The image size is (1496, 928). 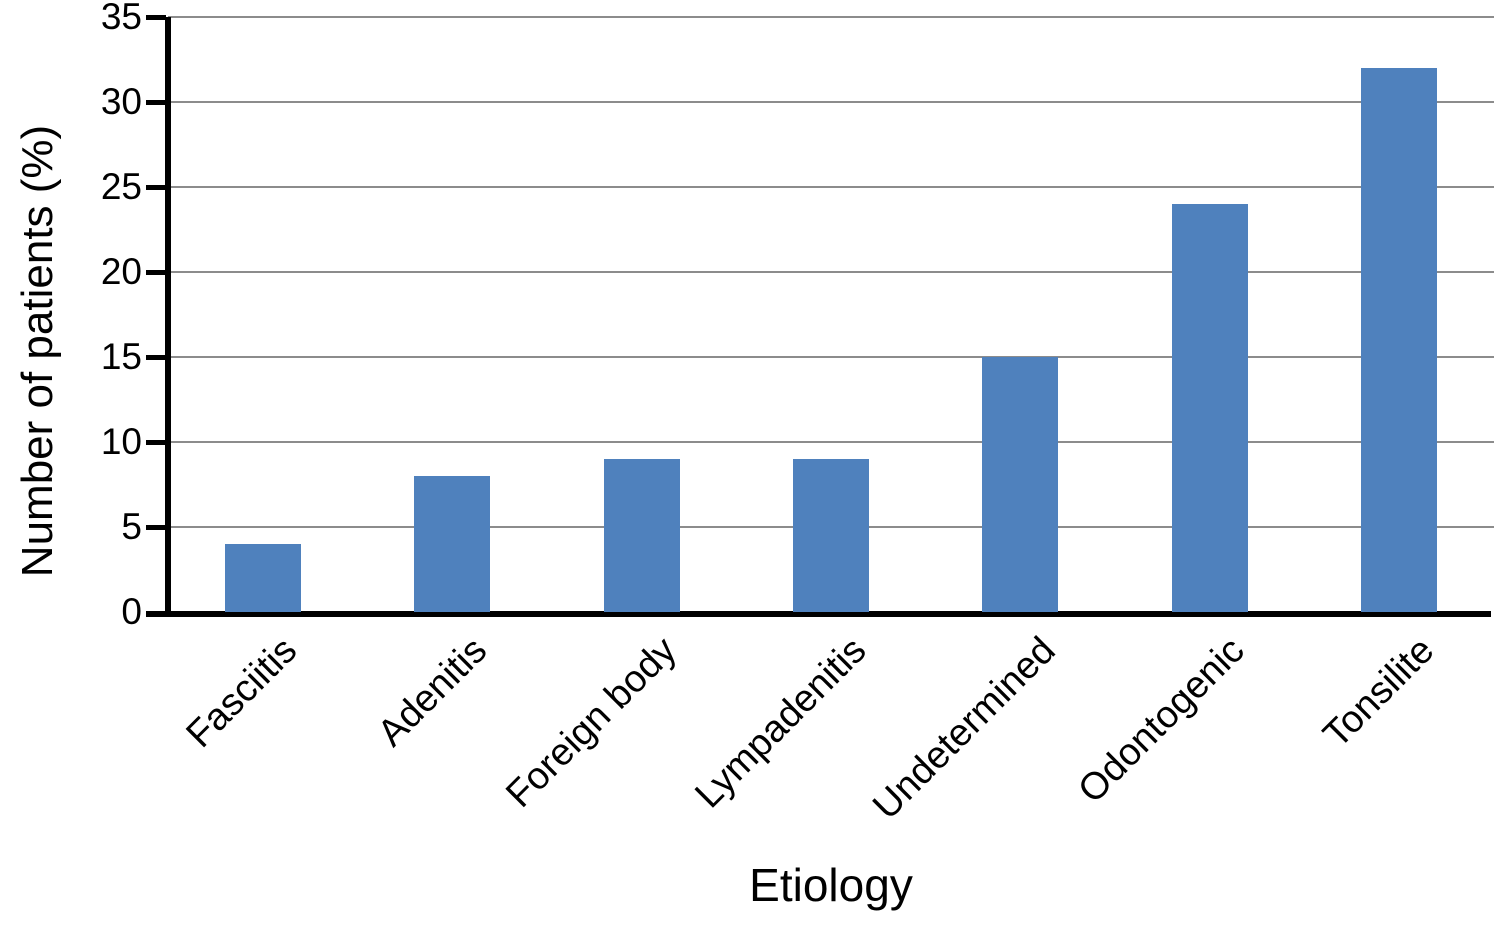 I want to click on y-tick-label: 15, so click(x=121, y=356).